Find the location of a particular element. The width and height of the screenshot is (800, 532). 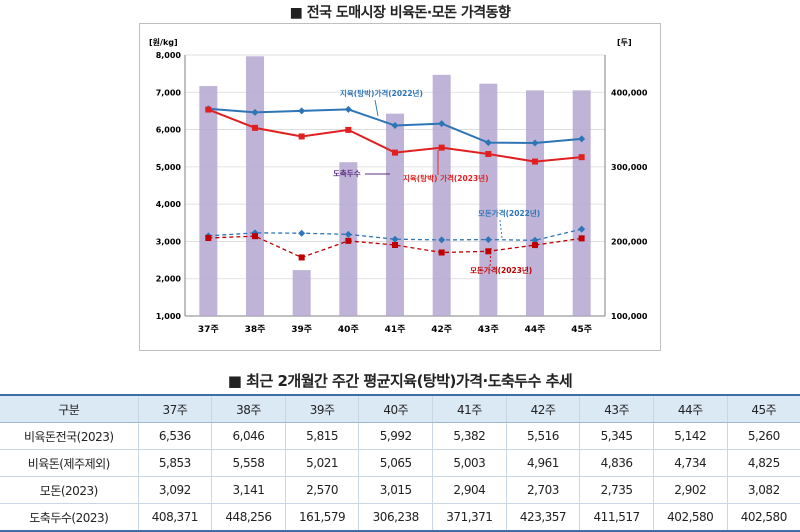

x-tick-label: 39주 is located at coordinates (301, 329).